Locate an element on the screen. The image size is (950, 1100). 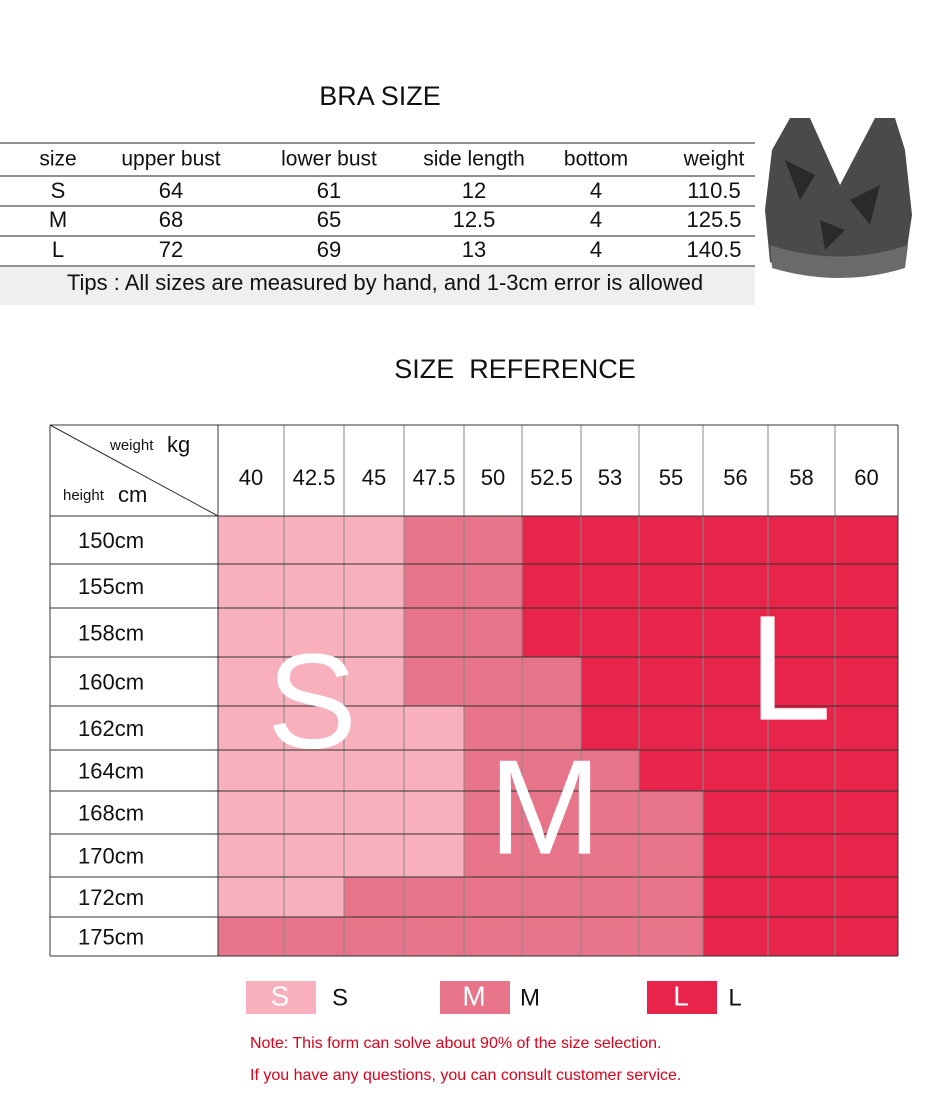
table-cell: 140.5 is located at coordinates (713, 249).